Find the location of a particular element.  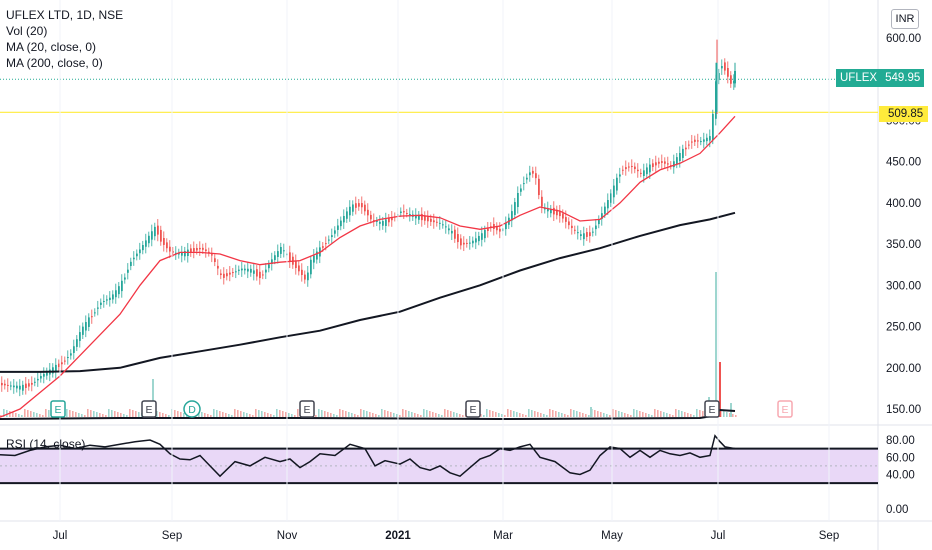

rsi-tick-label: 40.00 is located at coordinates (900, 476).